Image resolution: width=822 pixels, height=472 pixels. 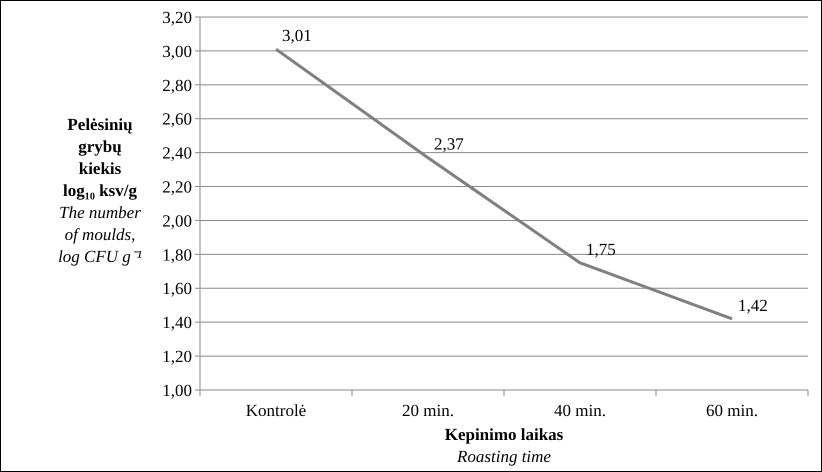 What do you see at coordinates (177, 322) in the screenshot?
I see `y-tick-label: 1,40` at bounding box center [177, 322].